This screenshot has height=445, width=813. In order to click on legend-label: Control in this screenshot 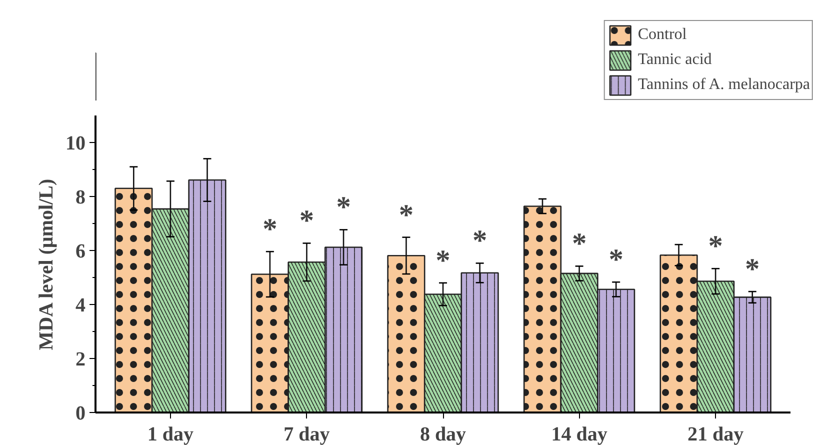, I will do `click(662, 35)`.